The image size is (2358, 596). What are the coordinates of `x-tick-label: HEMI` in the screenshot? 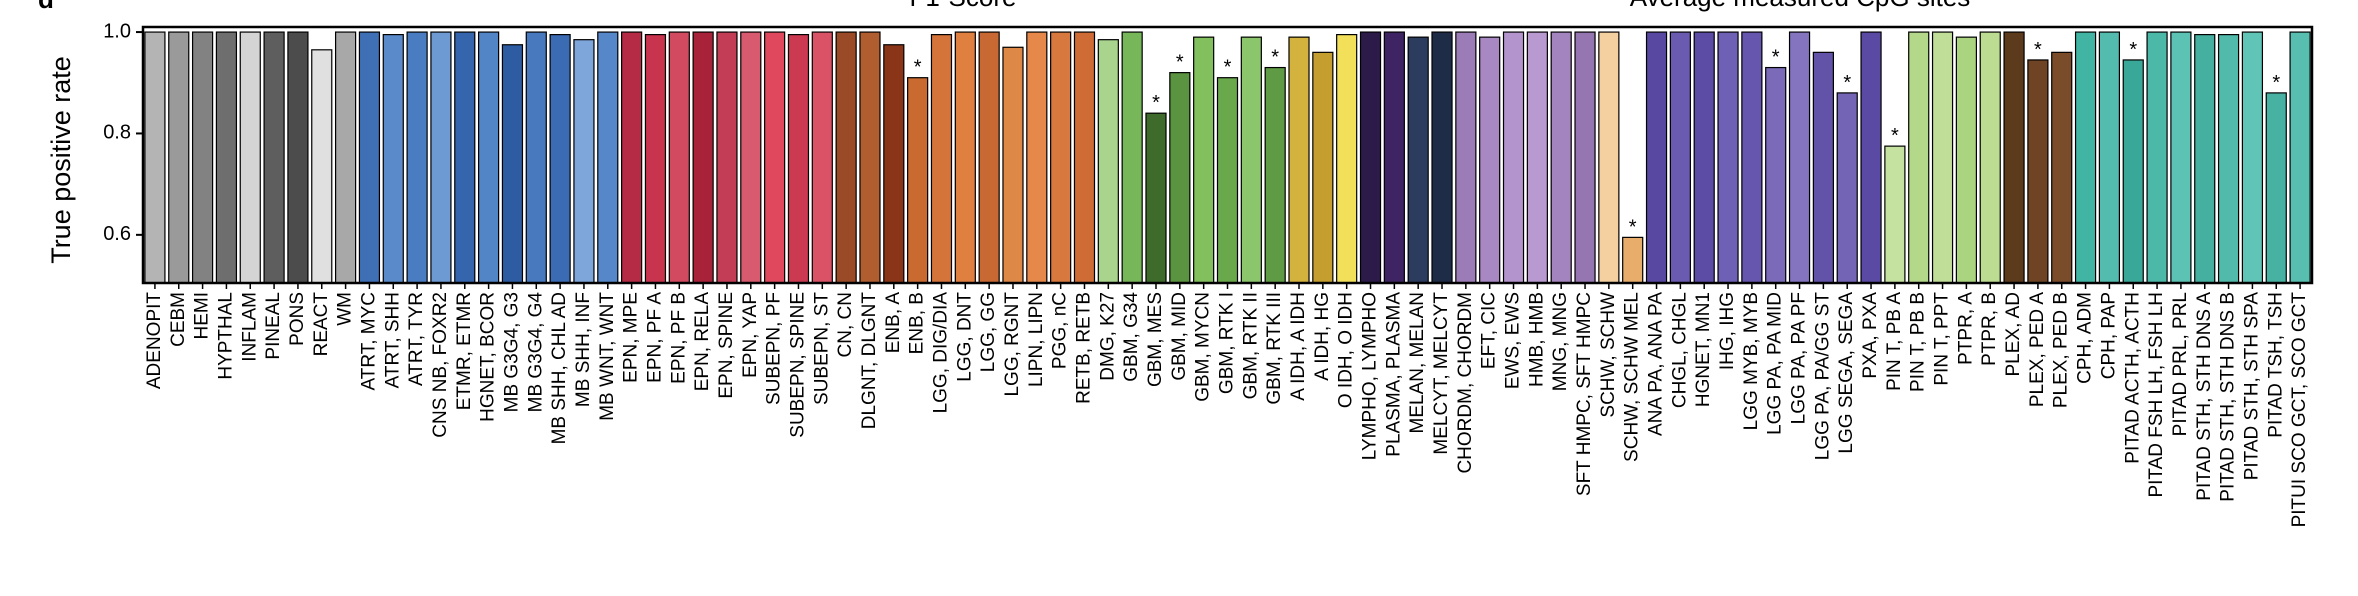 It's located at (202, 316).